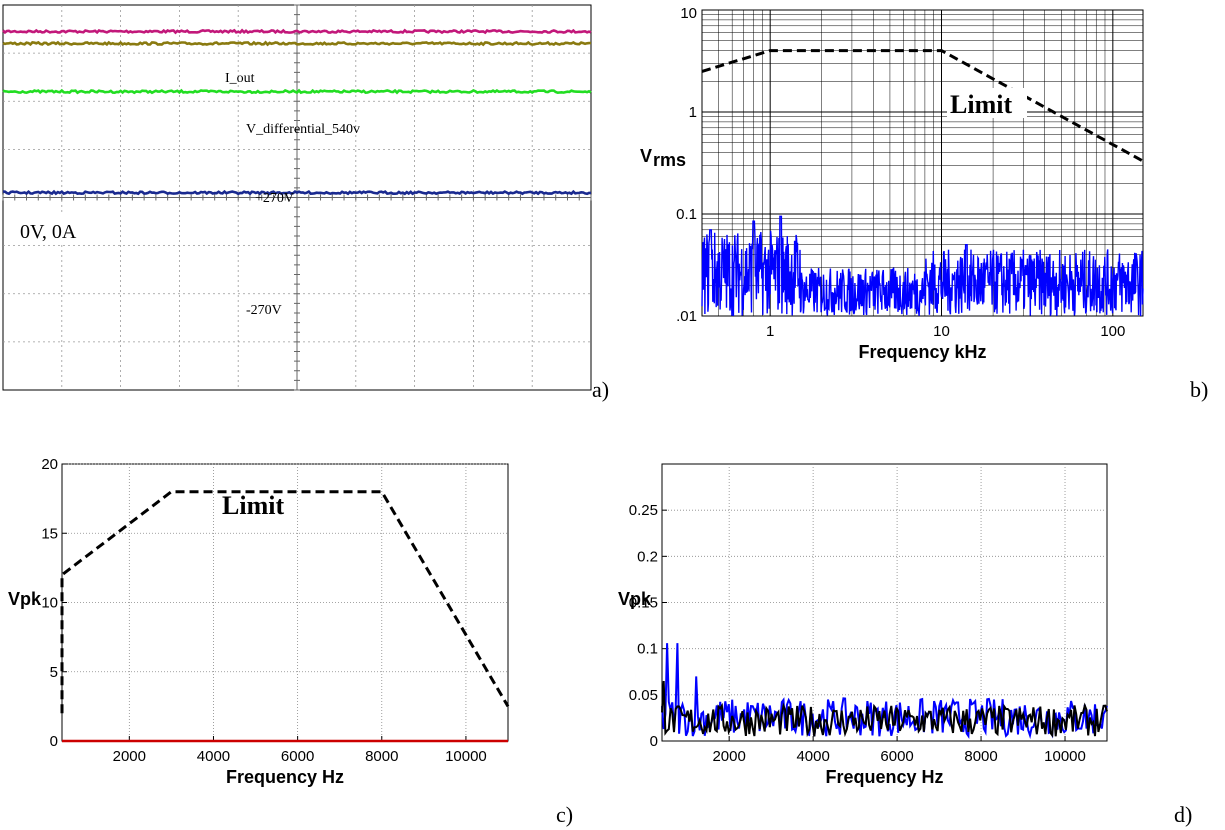  I want to click on panel-label-d: d), so click(1183, 814).